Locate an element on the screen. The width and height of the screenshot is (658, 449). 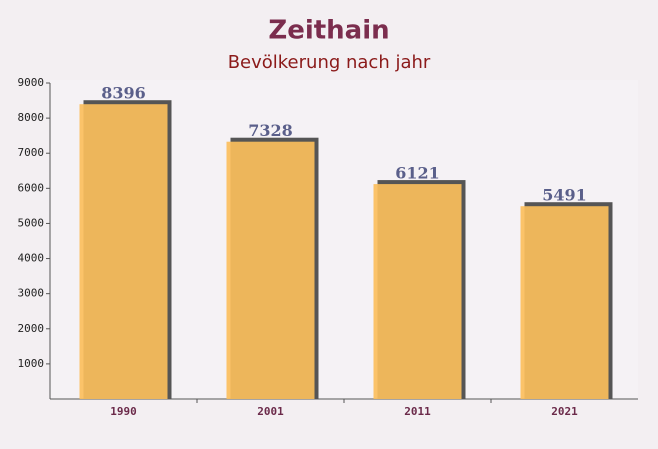
y-tick-label: 5000 is located at coordinates (31, 222).